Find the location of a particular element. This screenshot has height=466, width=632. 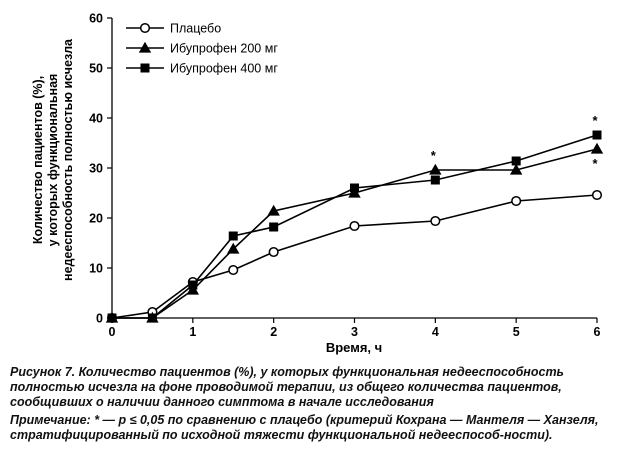

y-axis-label-line: у которых функциональная is located at coordinates (53, 160).